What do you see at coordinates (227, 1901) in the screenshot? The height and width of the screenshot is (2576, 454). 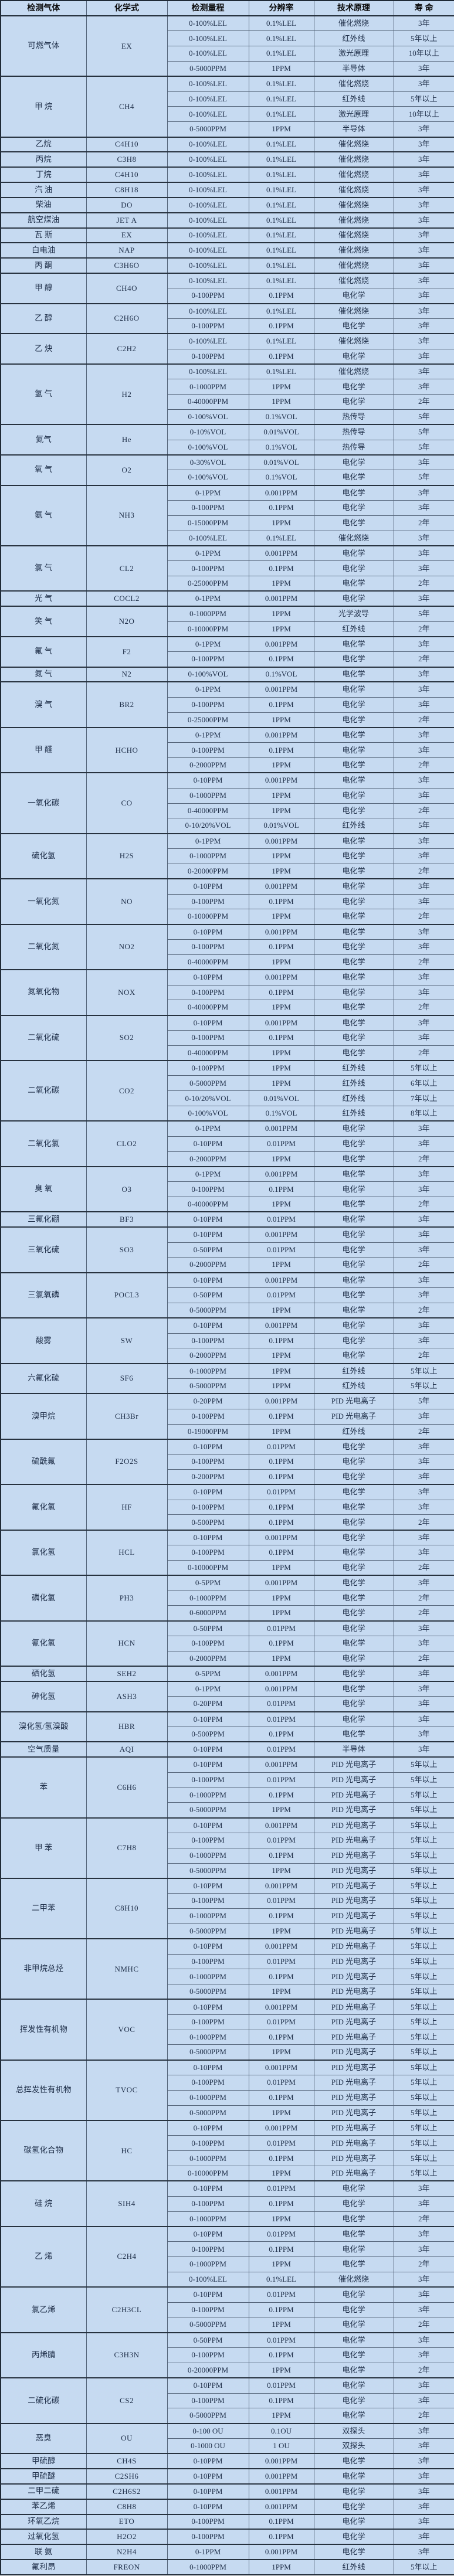 I see `table-row: 0-100PPM 0.01PPM PID 光电离子 5年以上` at bounding box center [227, 1901].